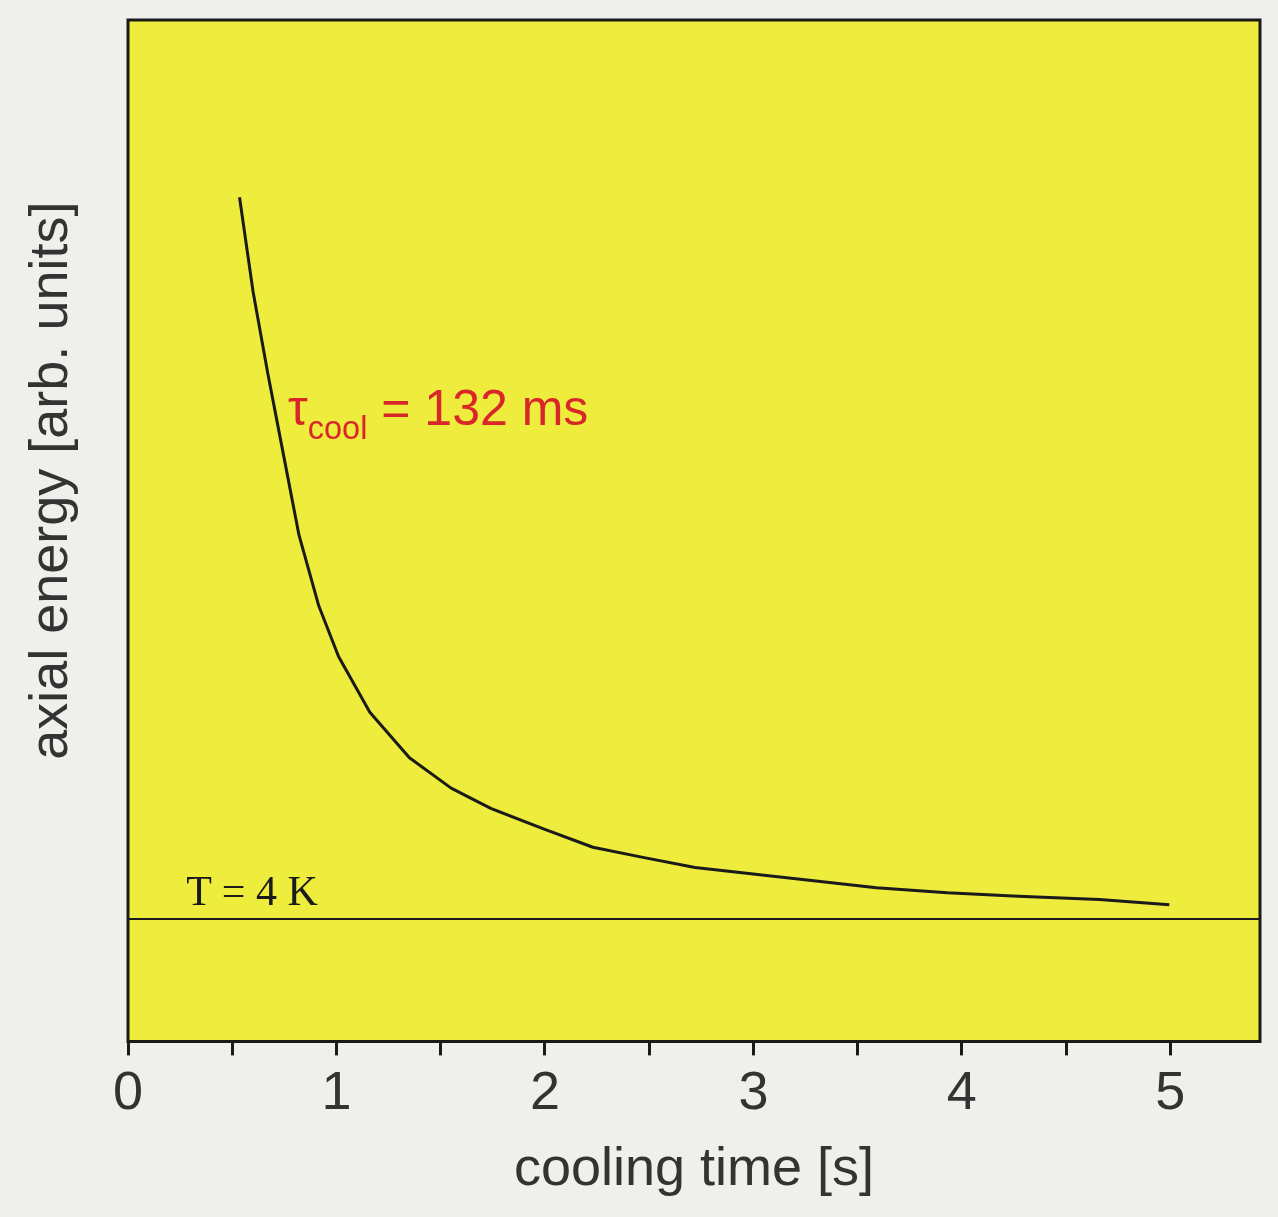  I want to click on x-tick-label: 3, so click(753, 1089).